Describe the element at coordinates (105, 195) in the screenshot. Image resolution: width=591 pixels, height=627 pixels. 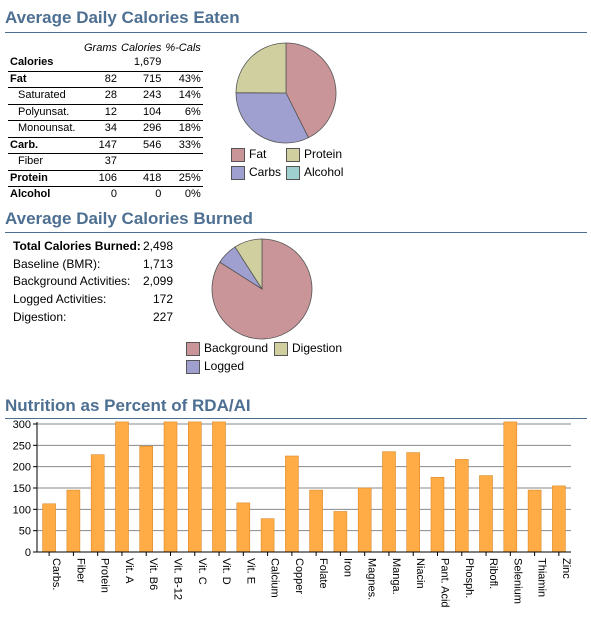
I see `table-row: Alcohol 0 0 0%` at that location.